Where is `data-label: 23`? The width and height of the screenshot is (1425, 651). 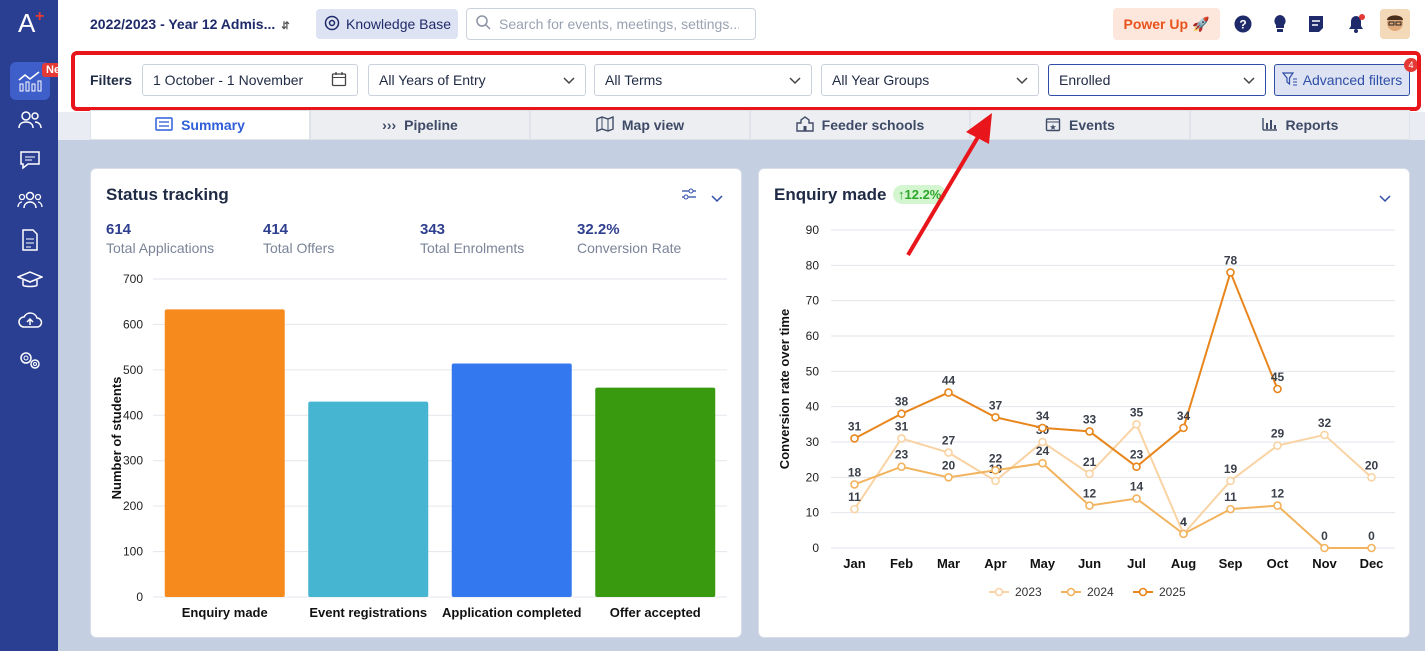
data-label: 23 is located at coordinates (902, 455).